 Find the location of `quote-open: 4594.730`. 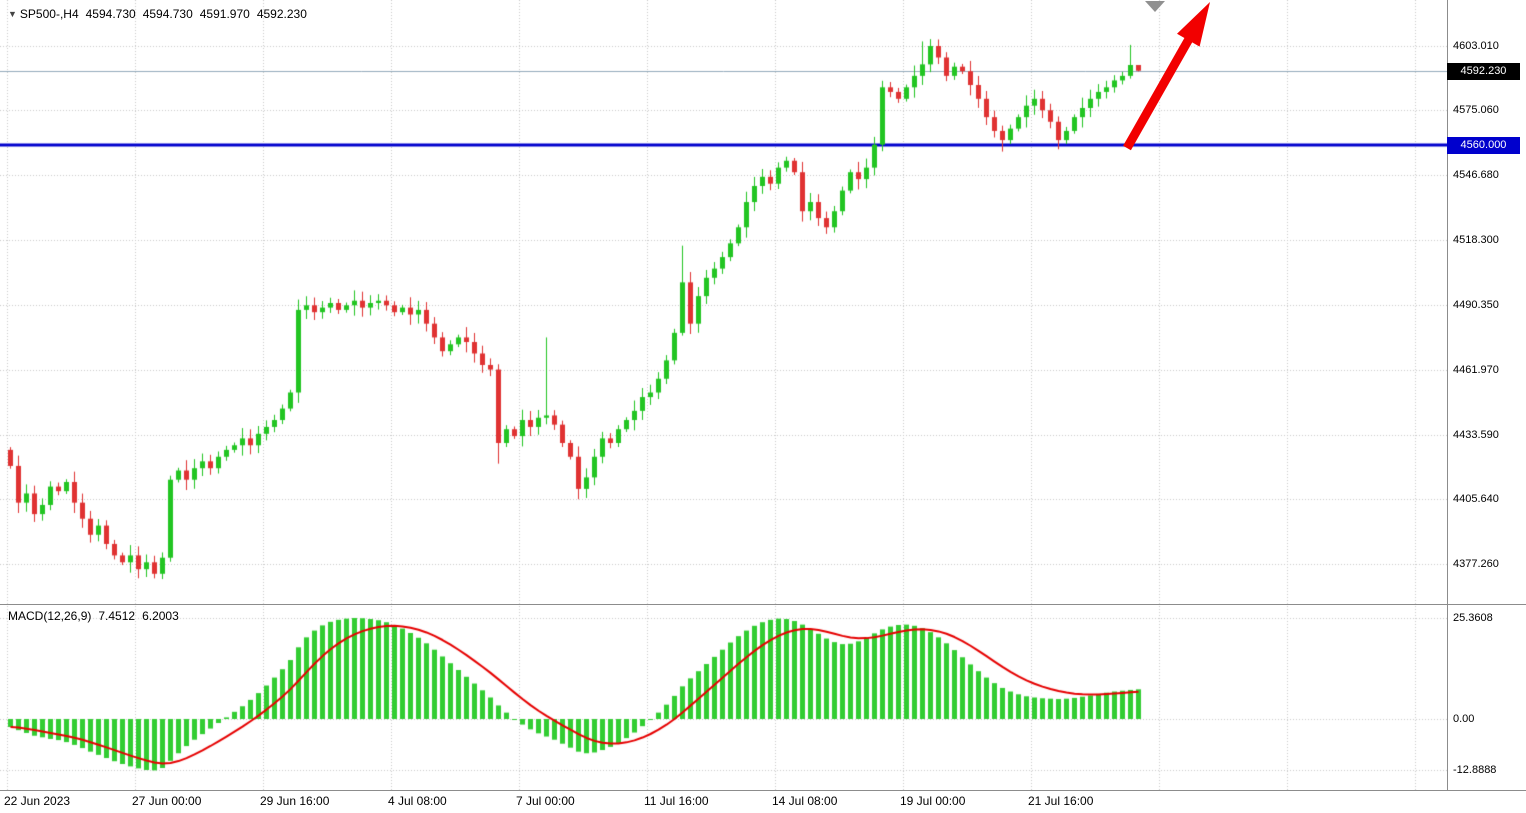

quote-open: 4594.730 is located at coordinates (110, 14).